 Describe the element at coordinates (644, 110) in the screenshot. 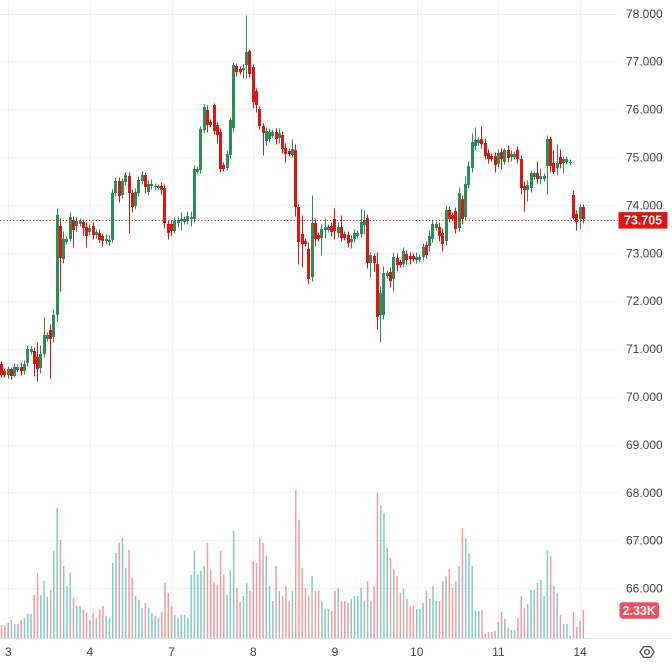

I see `svg-text: 76.000` at that location.